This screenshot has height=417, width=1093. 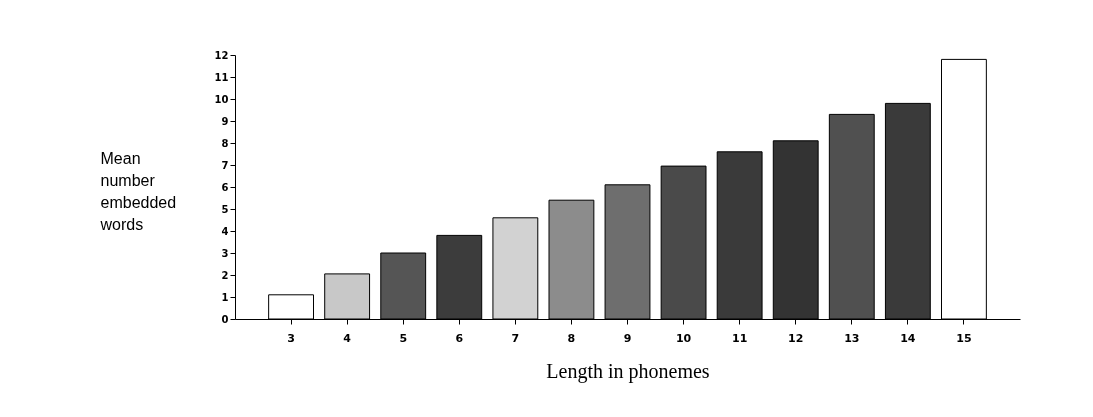 What do you see at coordinates (138, 191) in the screenshot?
I see `y-axis-title: Mean number embedded words` at bounding box center [138, 191].